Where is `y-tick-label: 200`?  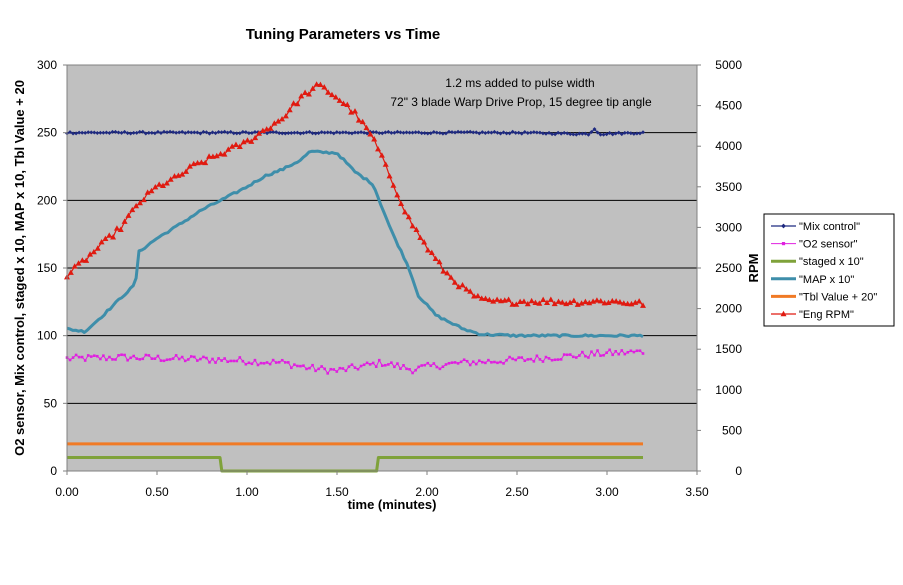
y-tick-label: 200 is located at coordinates (47, 200).